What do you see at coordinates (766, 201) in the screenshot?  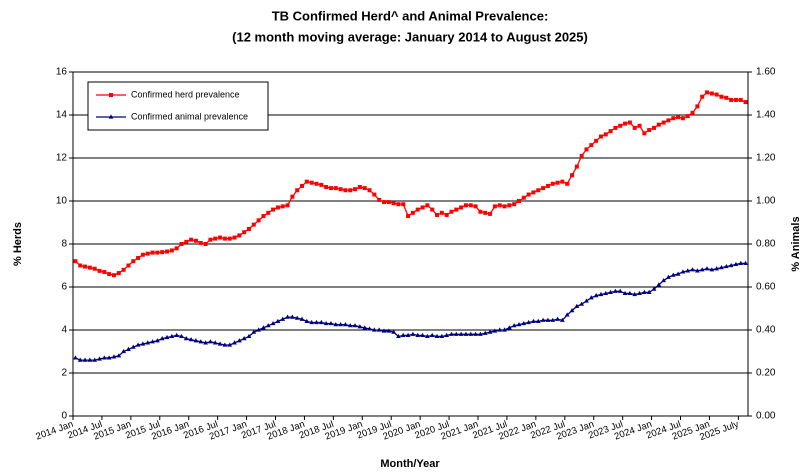 I see `y2-tick-label: 1.00` at bounding box center [766, 201].